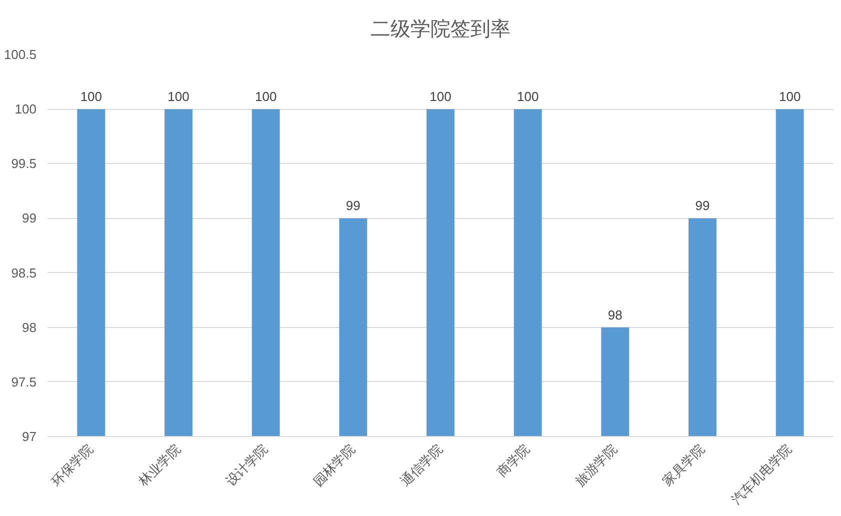 Image resolution: width=841 pixels, height=516 pixels. Describe the element at coordinates (24, 164) in the screenshot. I see `y-tick-label: 99.5` at that location.